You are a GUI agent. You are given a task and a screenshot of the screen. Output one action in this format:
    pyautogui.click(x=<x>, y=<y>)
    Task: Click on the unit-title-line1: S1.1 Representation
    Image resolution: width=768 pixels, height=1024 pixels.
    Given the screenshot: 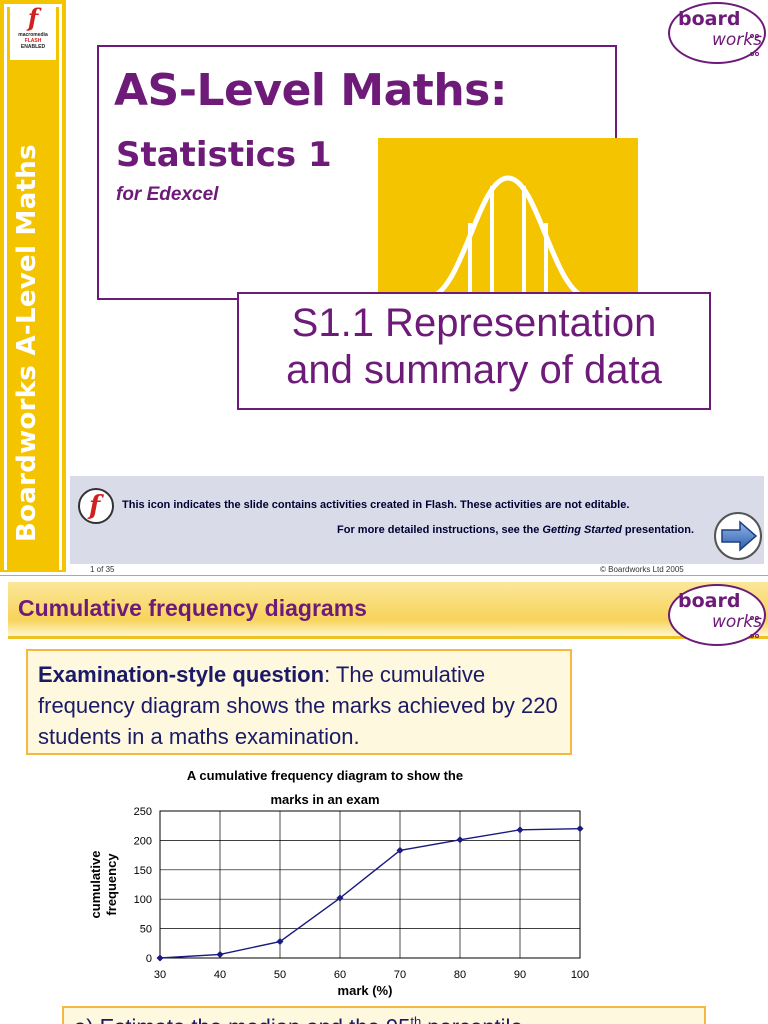 What is the action you would take?
    pyautogui.click(x=474, y=323)
    